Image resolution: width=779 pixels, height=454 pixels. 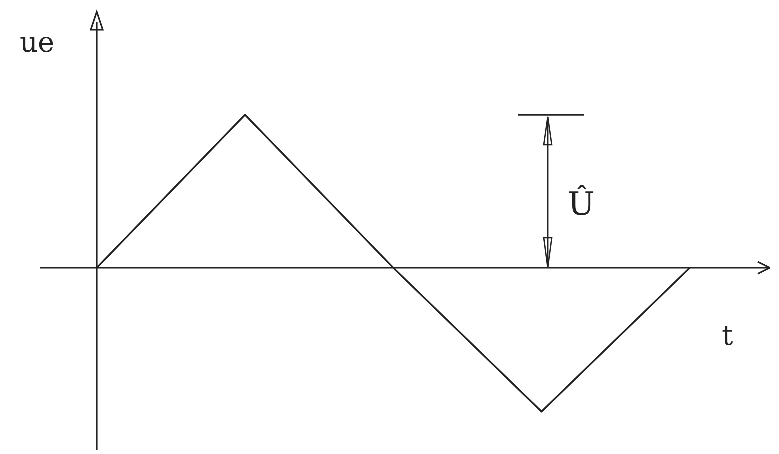 What do you see at coordinates (581, 204) in the screenshot?
I see `annotation: Û` at bounding box center [581, 204].